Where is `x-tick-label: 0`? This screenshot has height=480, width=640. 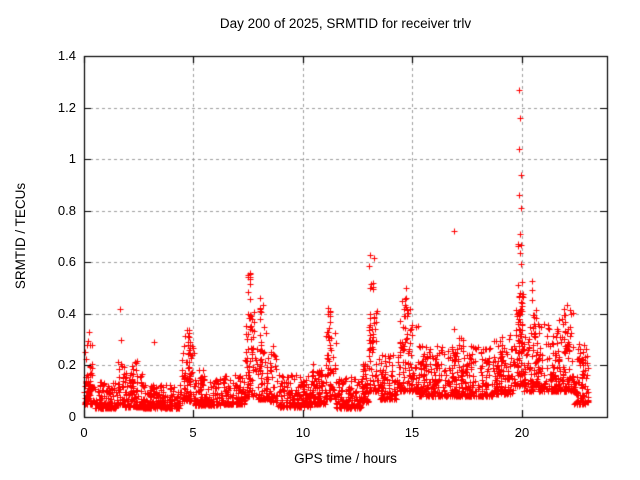 x-tick-label: 0 is located at coordinates (84, 432).